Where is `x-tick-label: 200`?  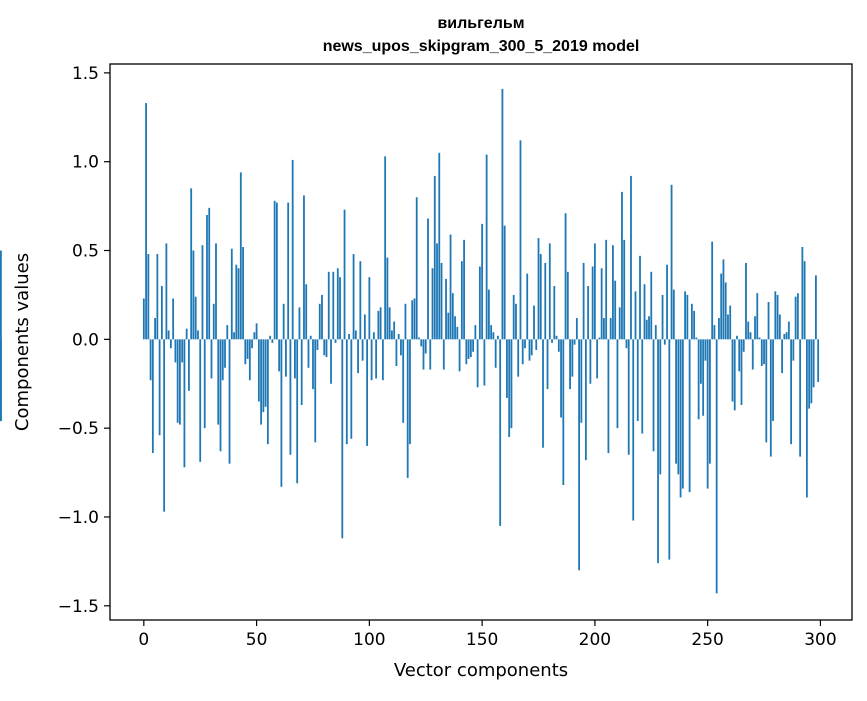 x-tick-label: 200 is located at coordinates (595, 640).